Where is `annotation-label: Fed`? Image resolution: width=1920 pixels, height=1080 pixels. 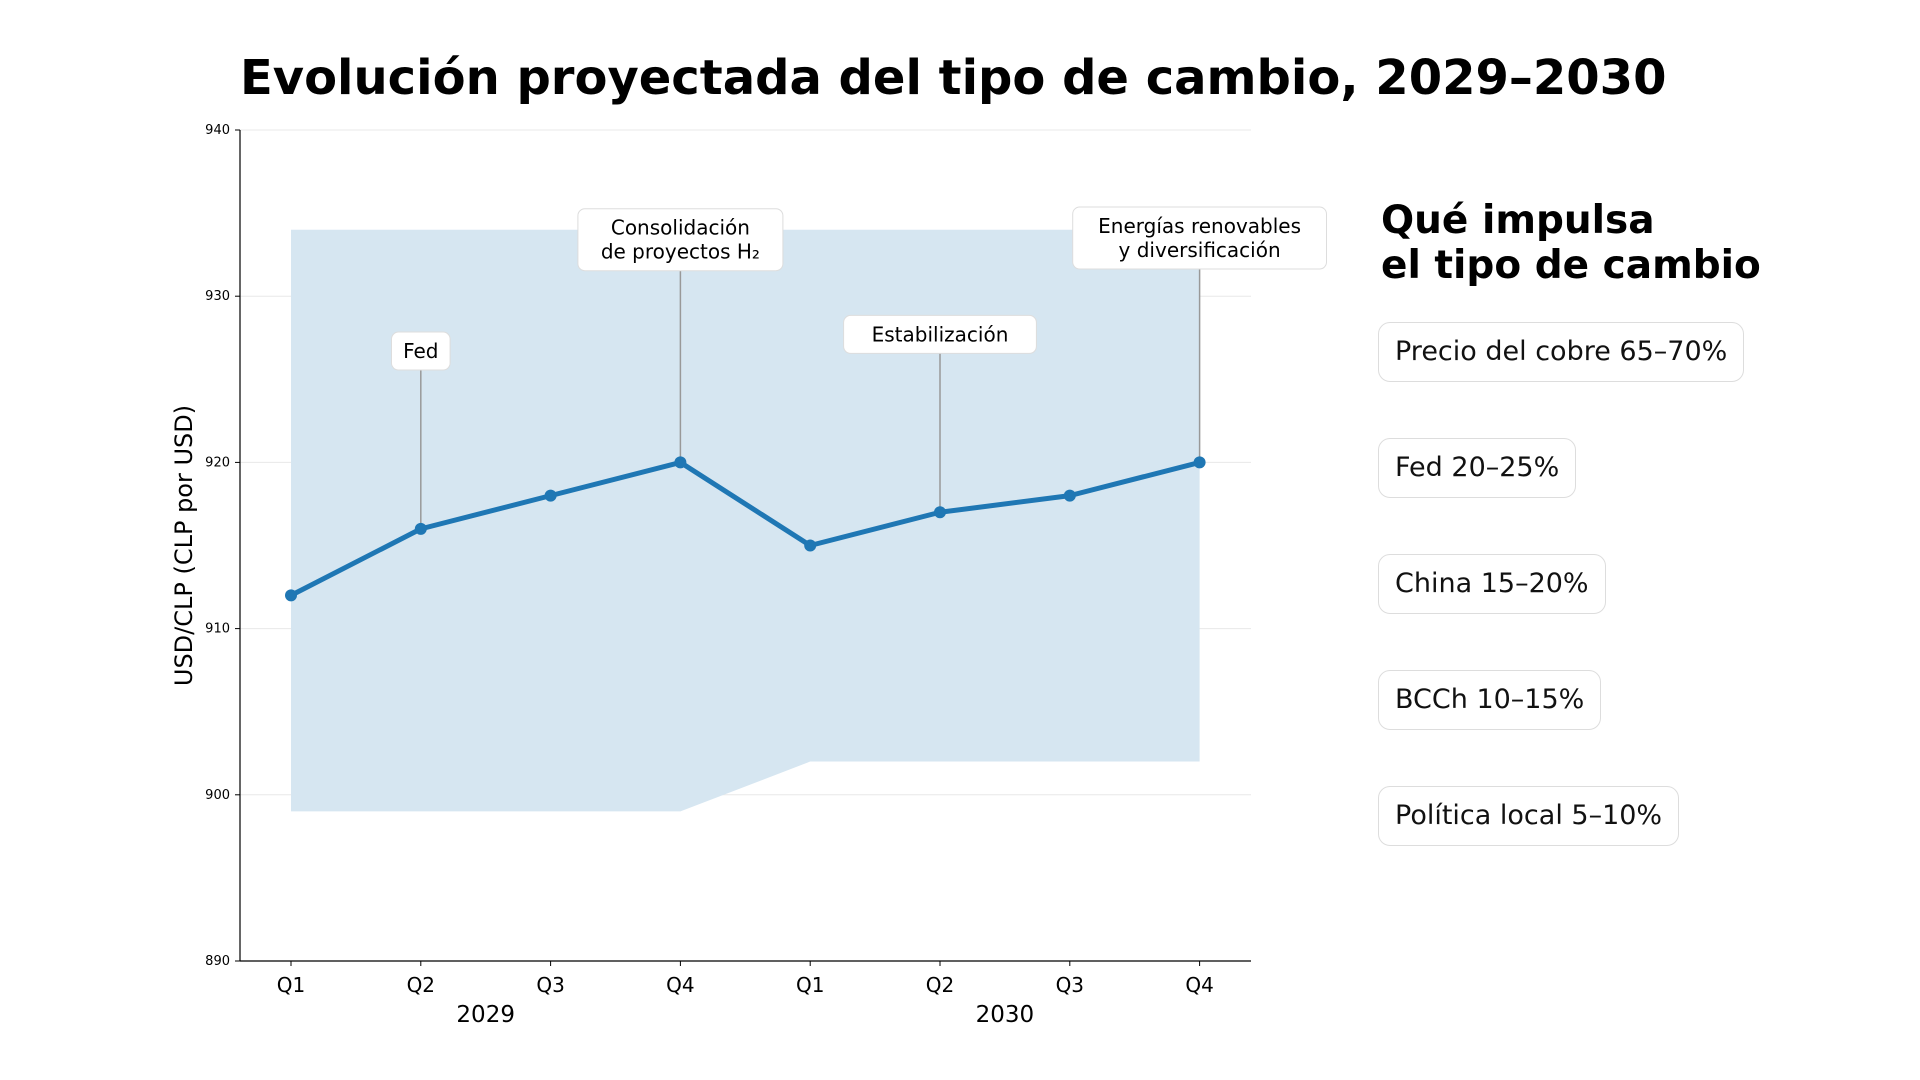 annotation-label: Fed is located at coordinates (420, 351).